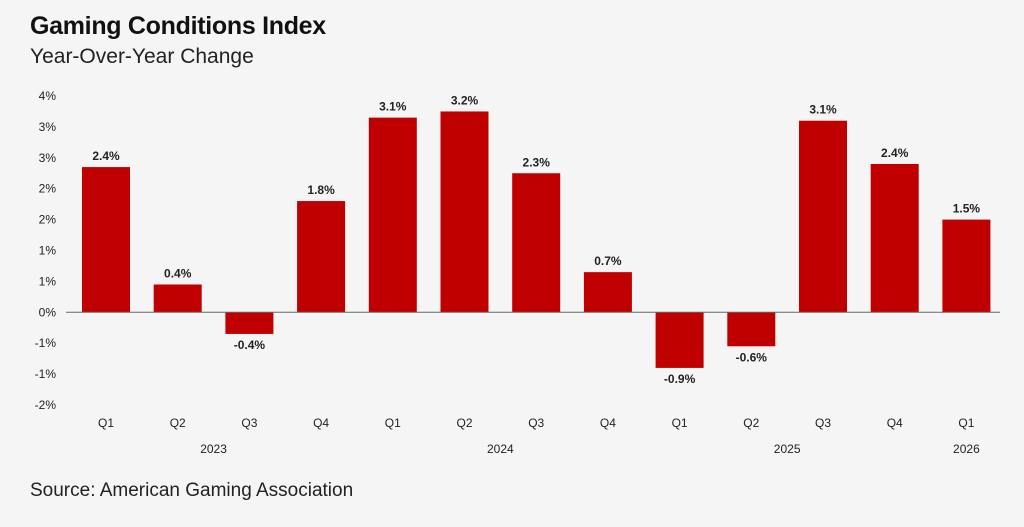 This screenshot has width=1024, height=527. What do you see at coordinates (465, 100) in the screenshot?
I see `data-label: 3.2%` at bounding box center [465, 100].